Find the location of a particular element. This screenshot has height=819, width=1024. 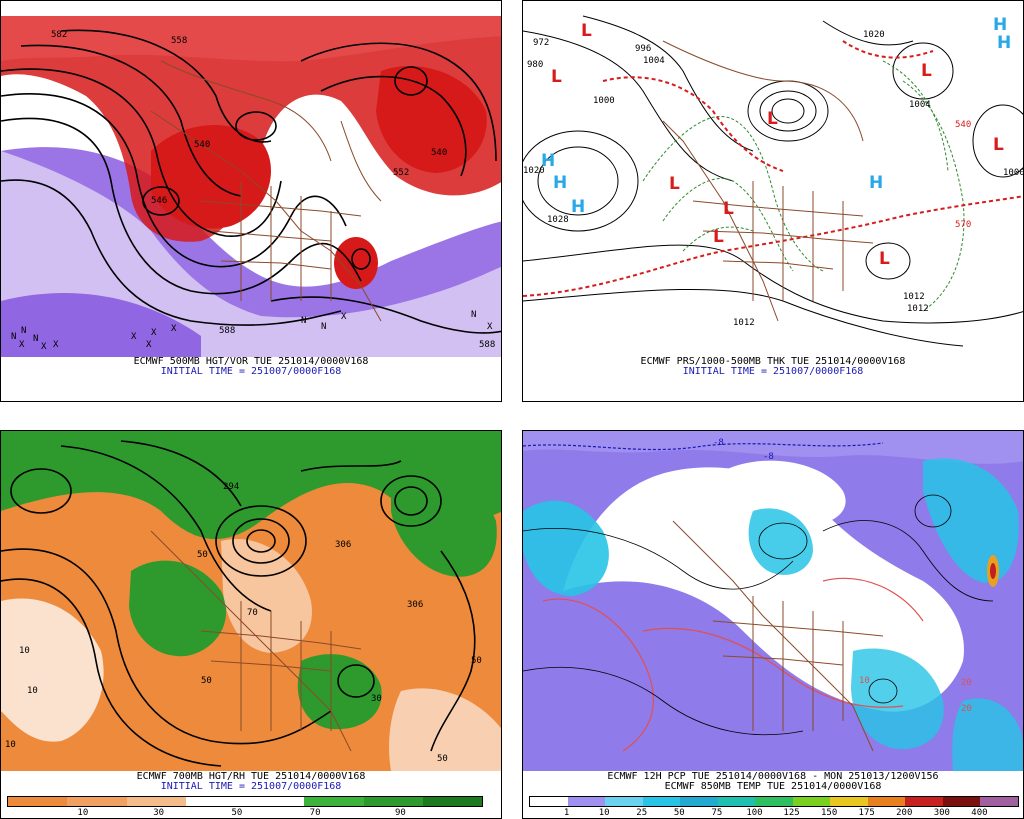

scale-label: 25 is located at coordinates (642, 813).